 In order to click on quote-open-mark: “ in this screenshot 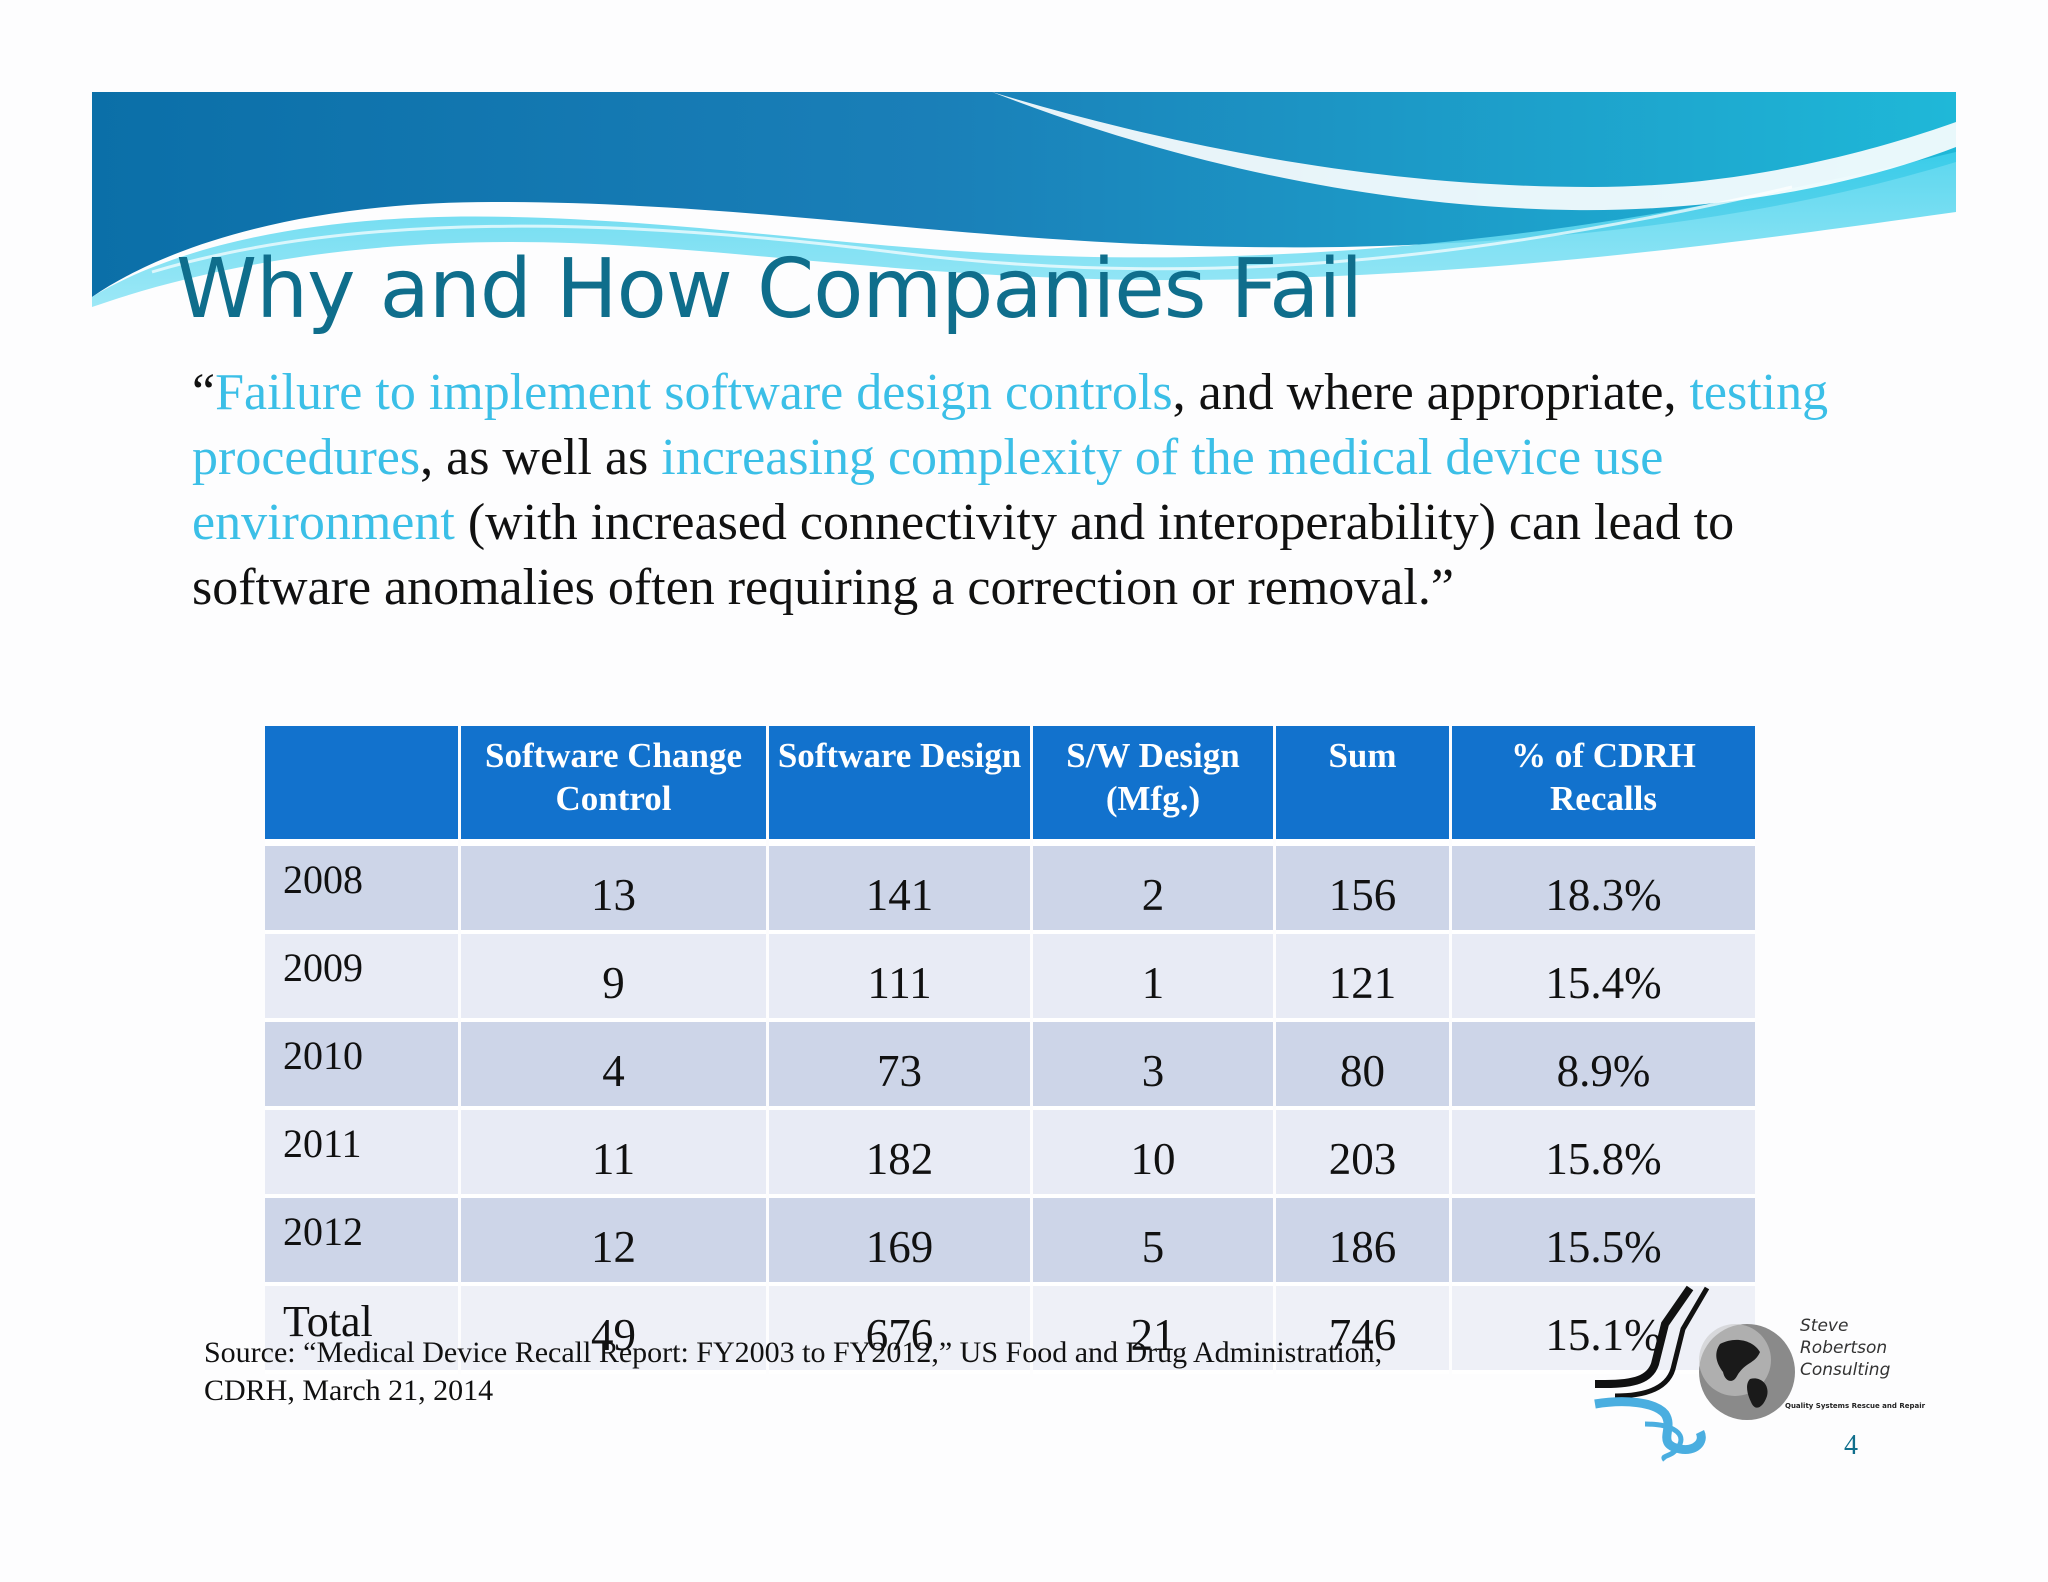, I will do `click(204, 392)`.